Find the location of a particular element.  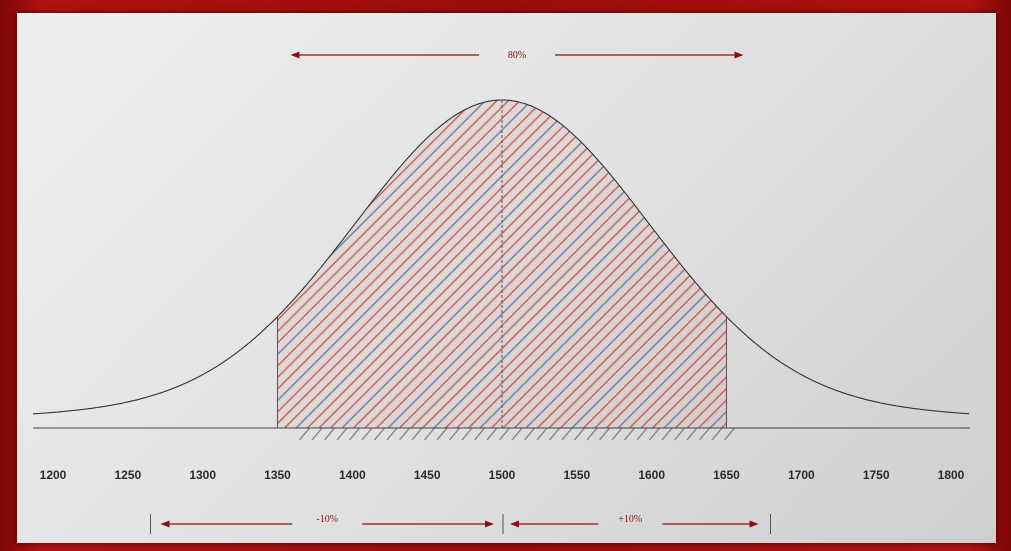

total-label: 80% is located at coordinates (517, 55).